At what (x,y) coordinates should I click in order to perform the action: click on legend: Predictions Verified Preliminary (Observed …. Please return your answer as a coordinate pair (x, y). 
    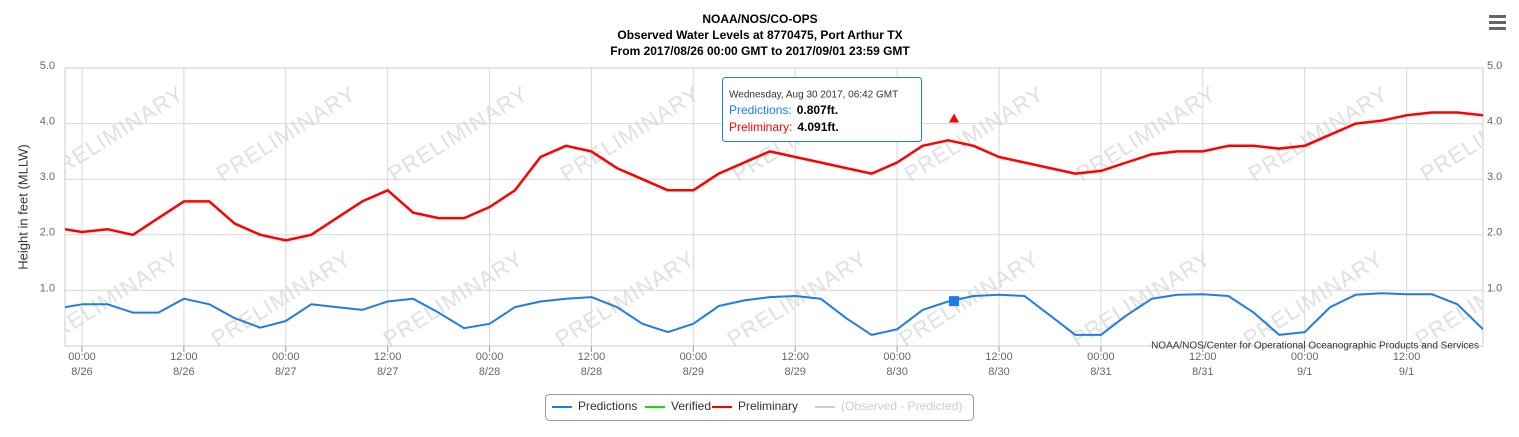
    Looking at the image, I should click on (757, 406).